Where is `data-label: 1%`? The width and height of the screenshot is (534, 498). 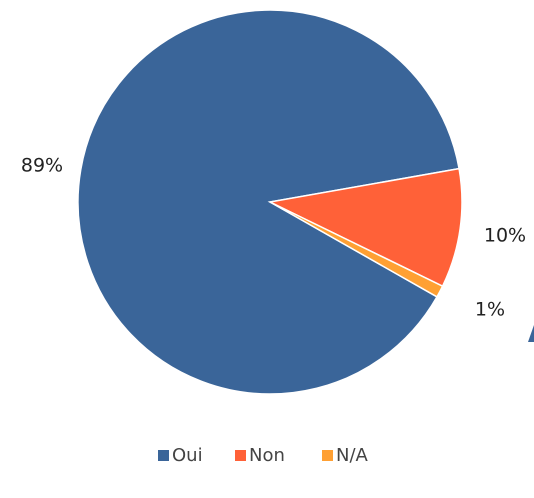 data-label: 1% is located at coordinates (490, 310).